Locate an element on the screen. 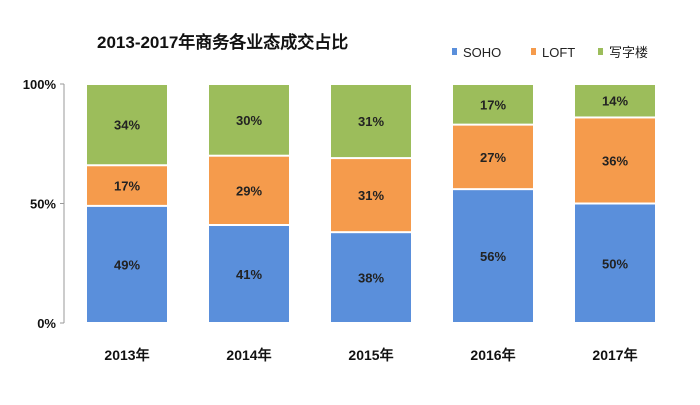  data-label: 56% is located at coordinates (493, 256).